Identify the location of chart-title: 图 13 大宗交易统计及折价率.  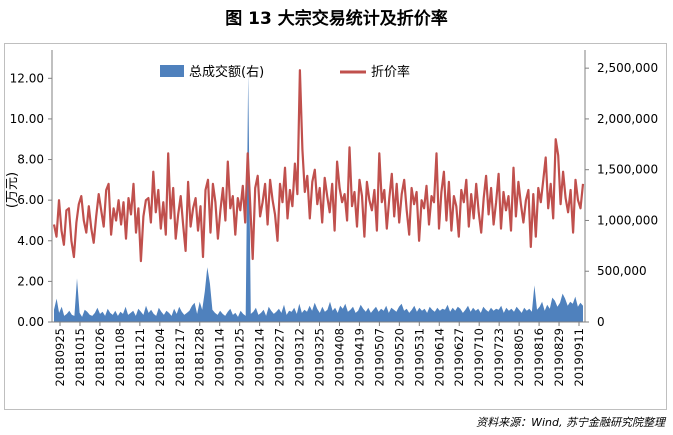
(336, 19).